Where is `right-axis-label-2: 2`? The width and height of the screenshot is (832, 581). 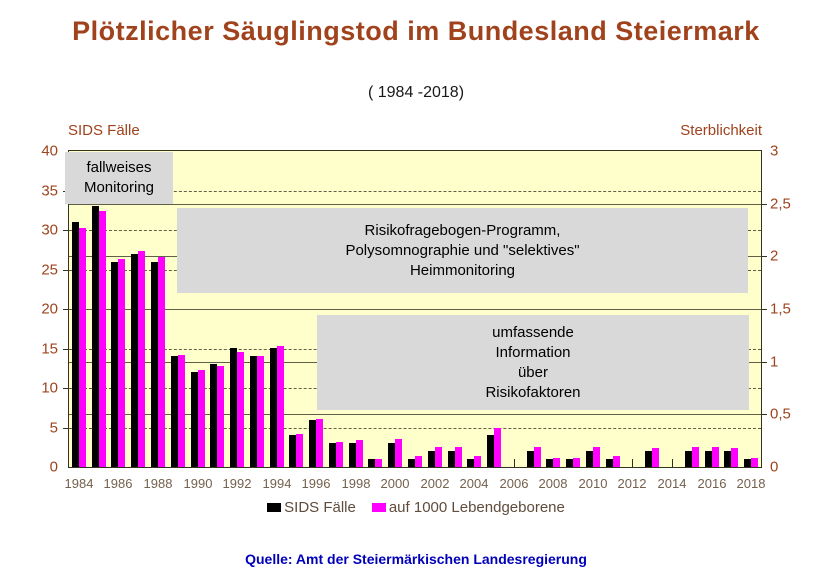
right-axis-label-2: 2 is located at coordinates (774, 256).